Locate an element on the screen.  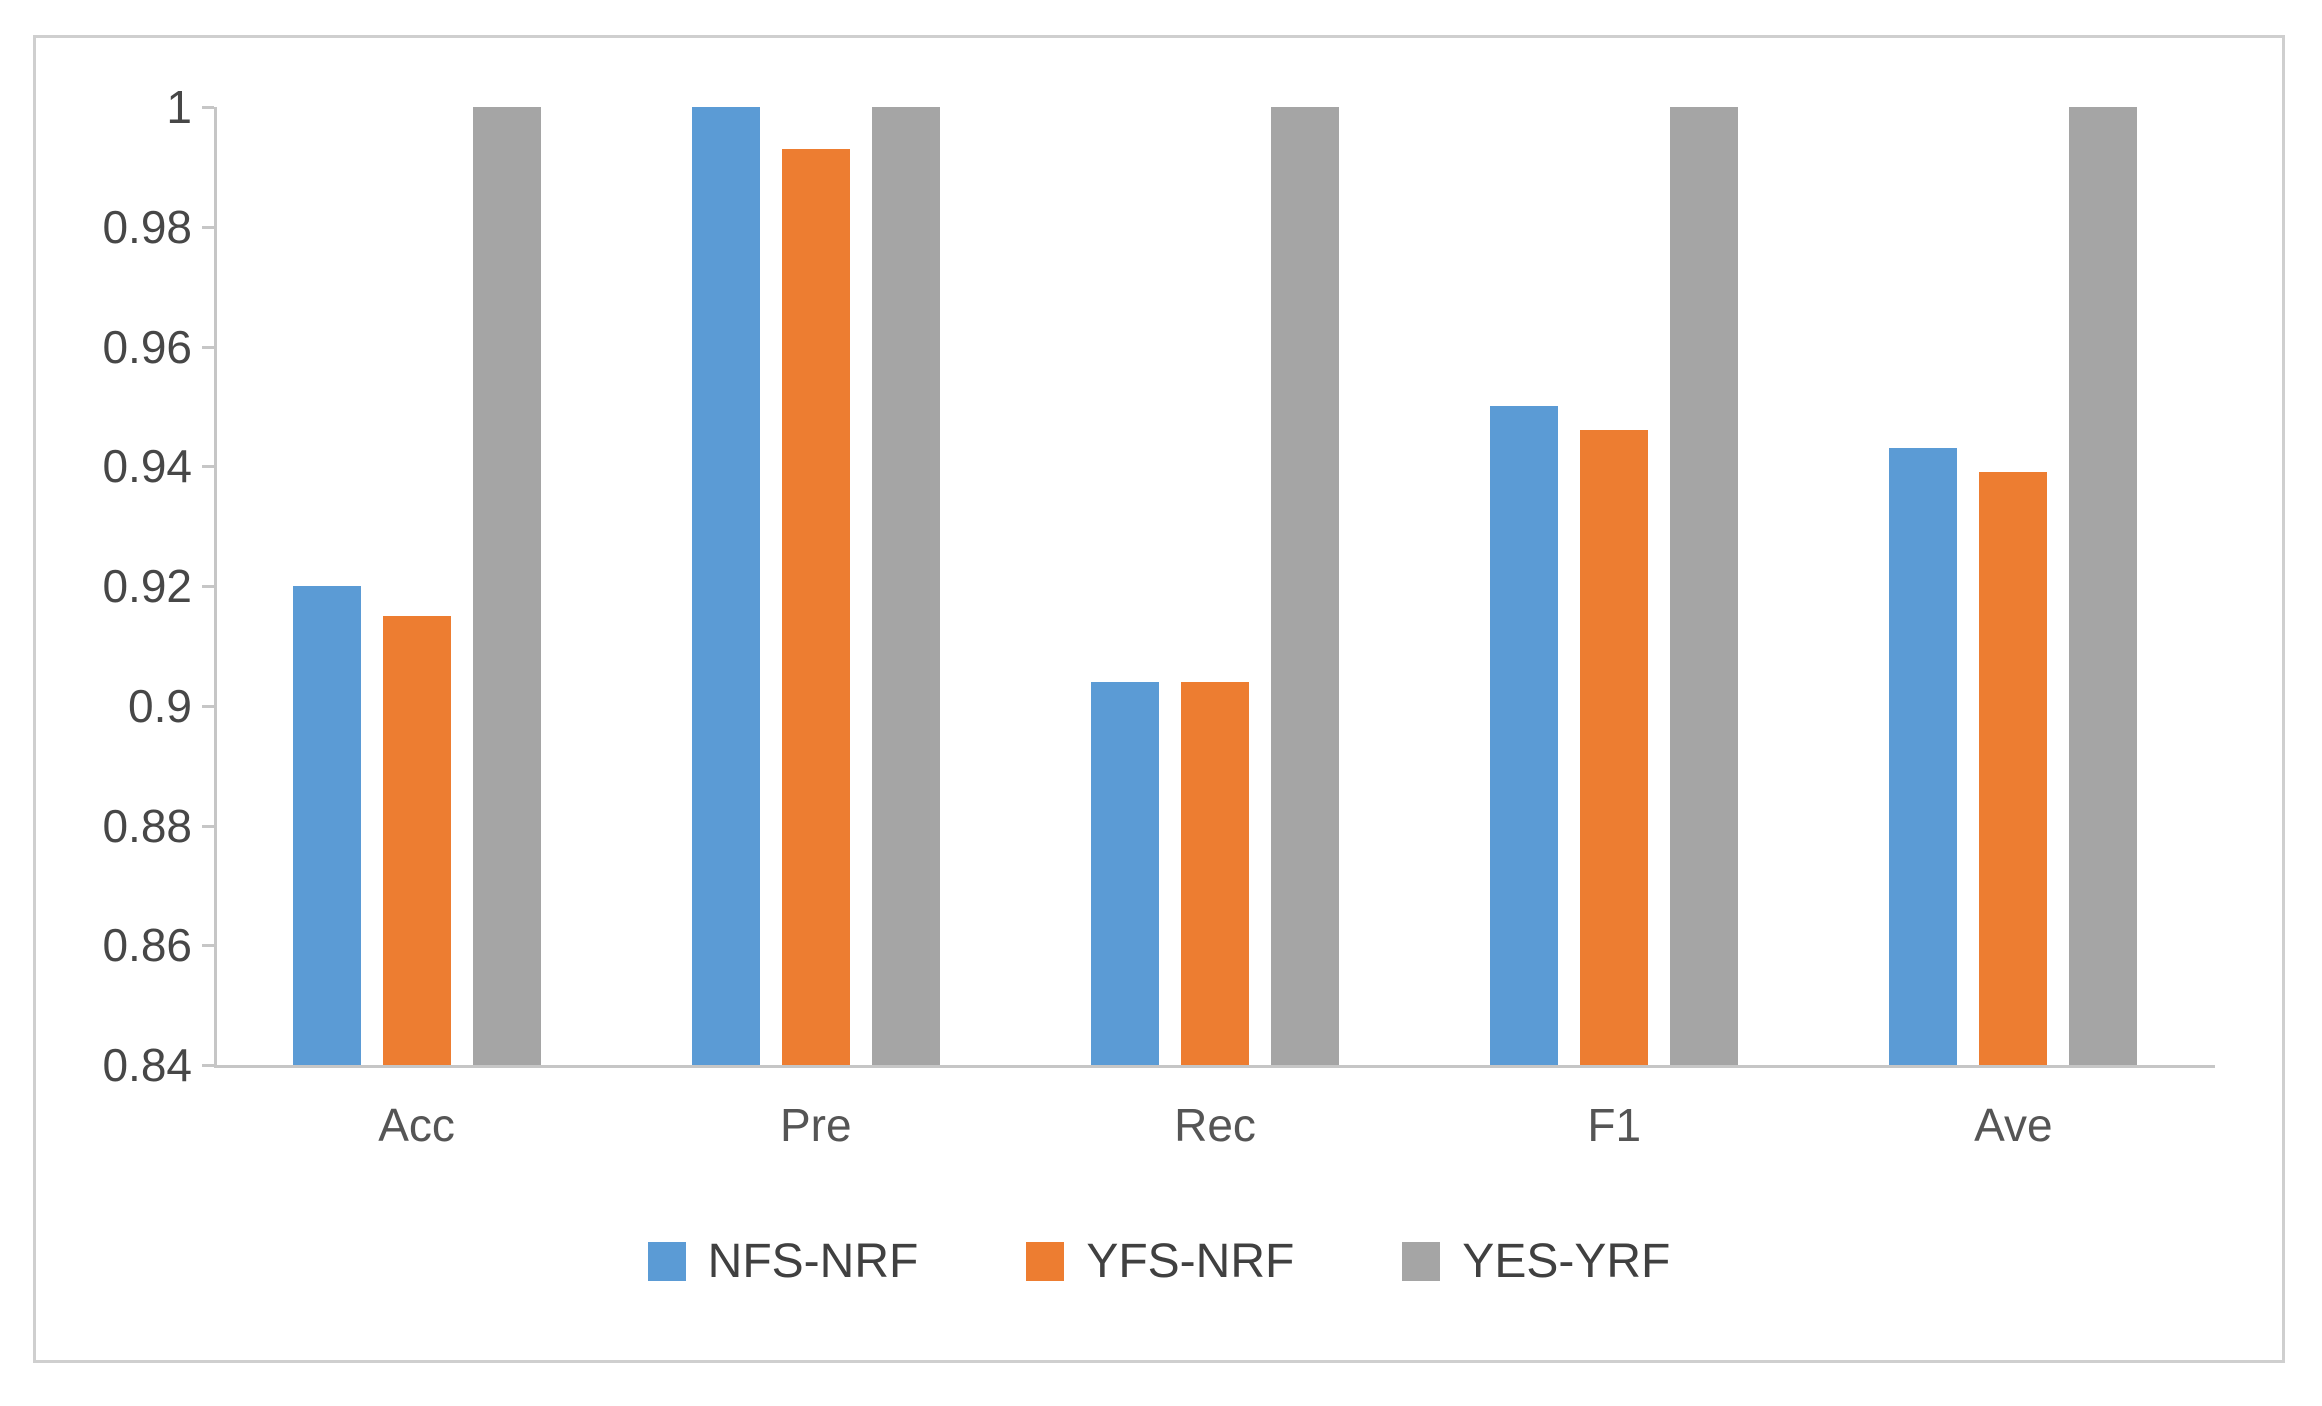
bar-yfs-nrf-rec is located at coordinates (1215, 873).